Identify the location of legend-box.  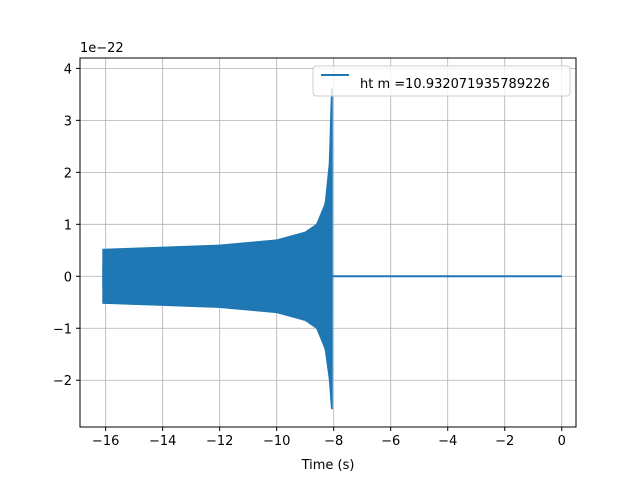
(441, 81).